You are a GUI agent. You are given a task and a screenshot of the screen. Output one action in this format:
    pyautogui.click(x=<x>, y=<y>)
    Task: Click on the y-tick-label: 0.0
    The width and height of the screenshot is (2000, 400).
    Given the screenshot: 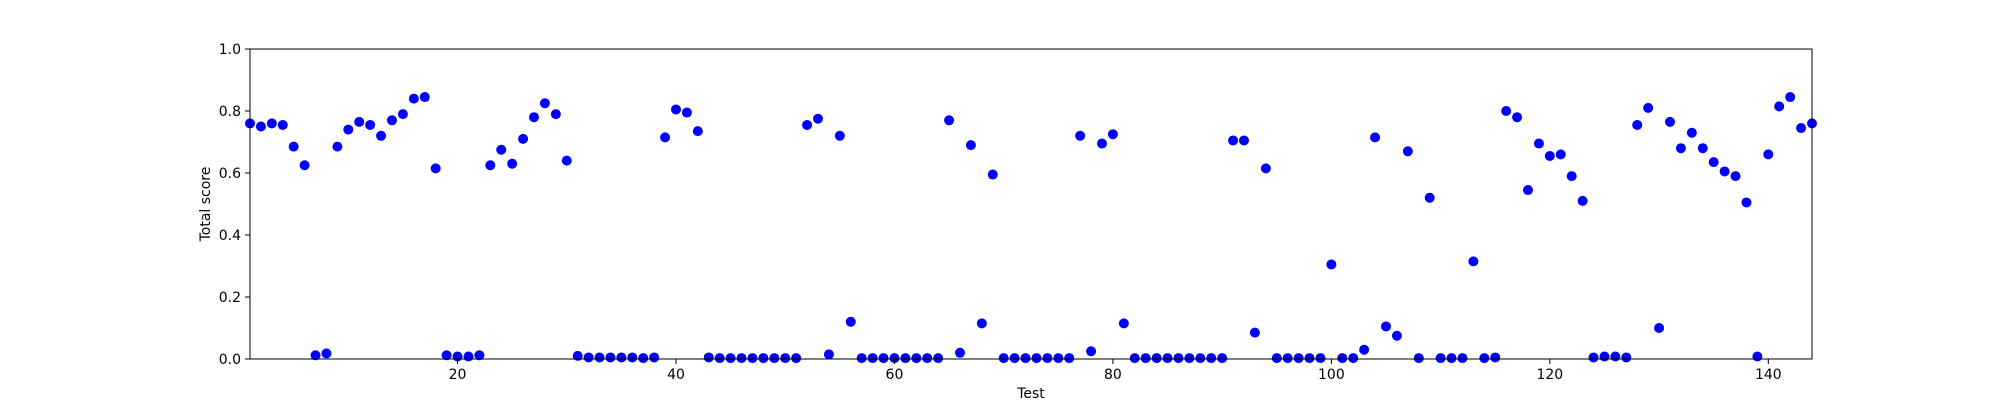 What is the action you would take?
    pyautogui.click(x=230, y=360)
    